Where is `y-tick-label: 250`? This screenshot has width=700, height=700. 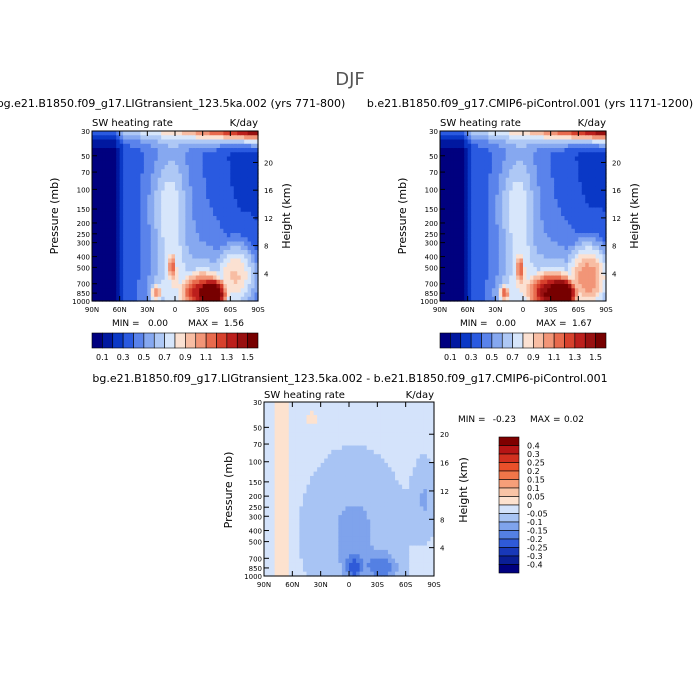 y-tick-label: 250 is located at coordinates (431, 235).